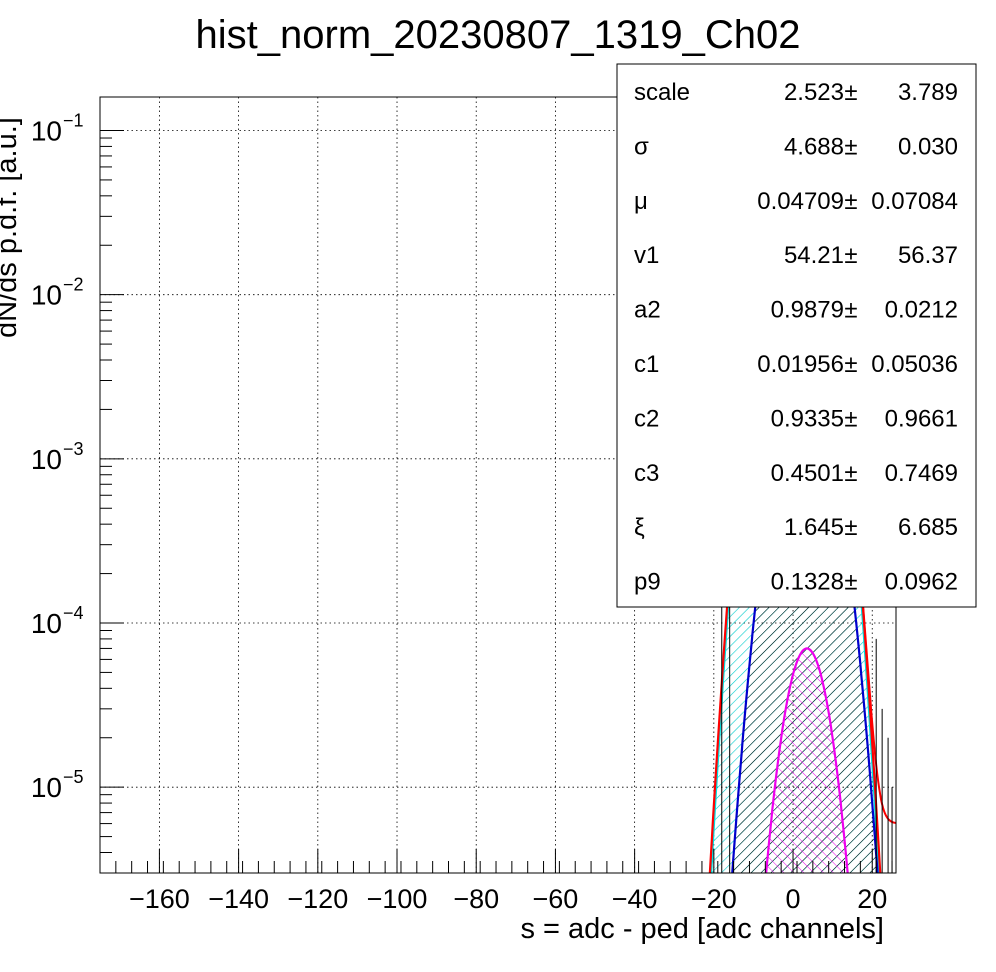 This screenshot has width=996, height=972. What do you see at coordinates (159, 899) in the screenshot?
I see `x-tick-label: −160` at bounding box center [159, 899].